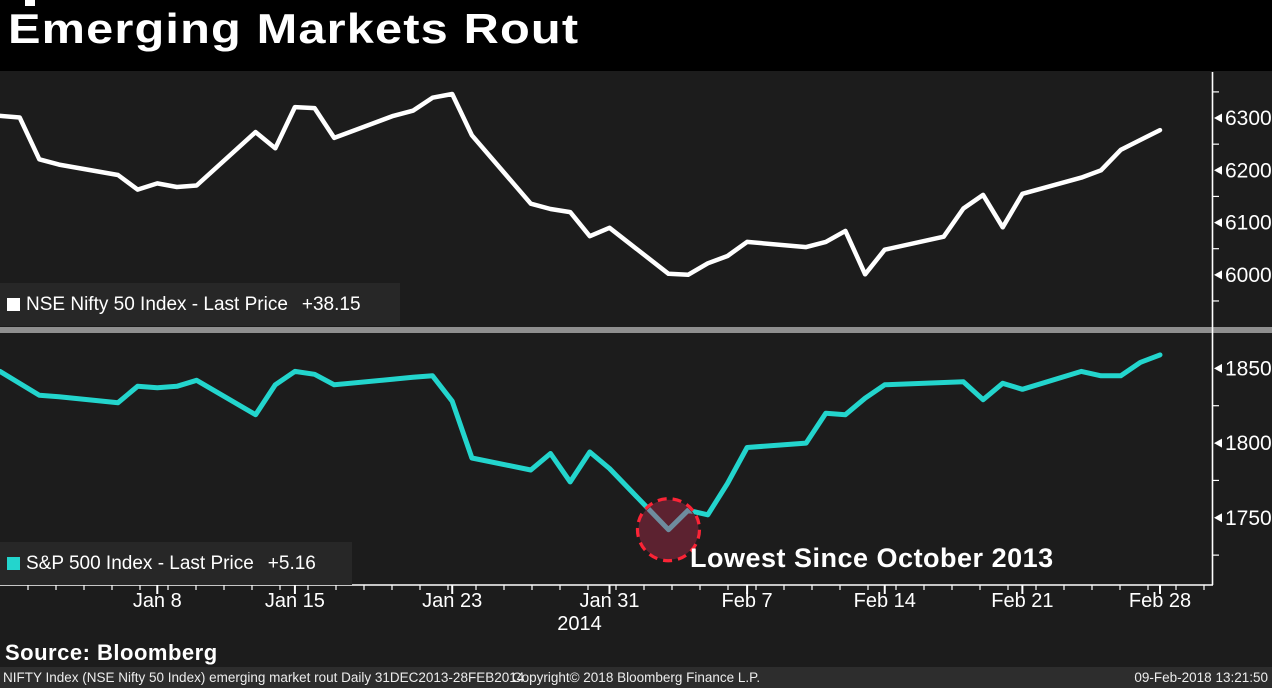 This screenshot has height=688, width=1272. Describe the element at coordinates (1160, 601) in the screenshot. I see `x-tick-label: Feb 28` at that location.